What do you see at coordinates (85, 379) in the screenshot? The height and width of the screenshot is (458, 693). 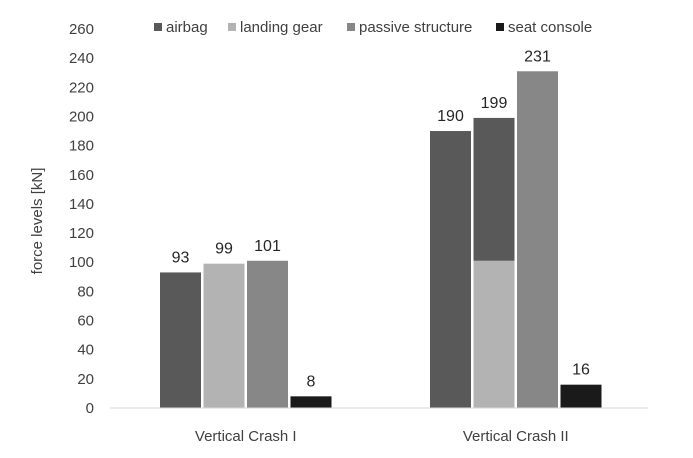 I see `y-tick-label: 20` at bounding box center [85, 379].